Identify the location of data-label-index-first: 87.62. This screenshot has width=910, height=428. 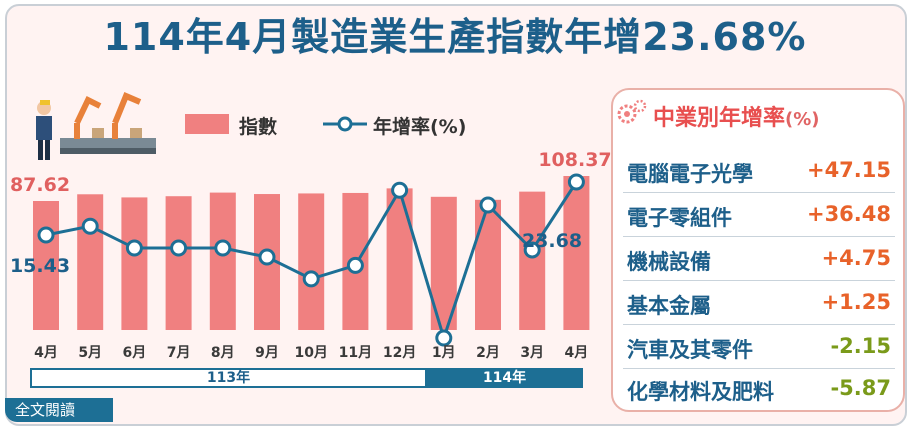
(40, 185).